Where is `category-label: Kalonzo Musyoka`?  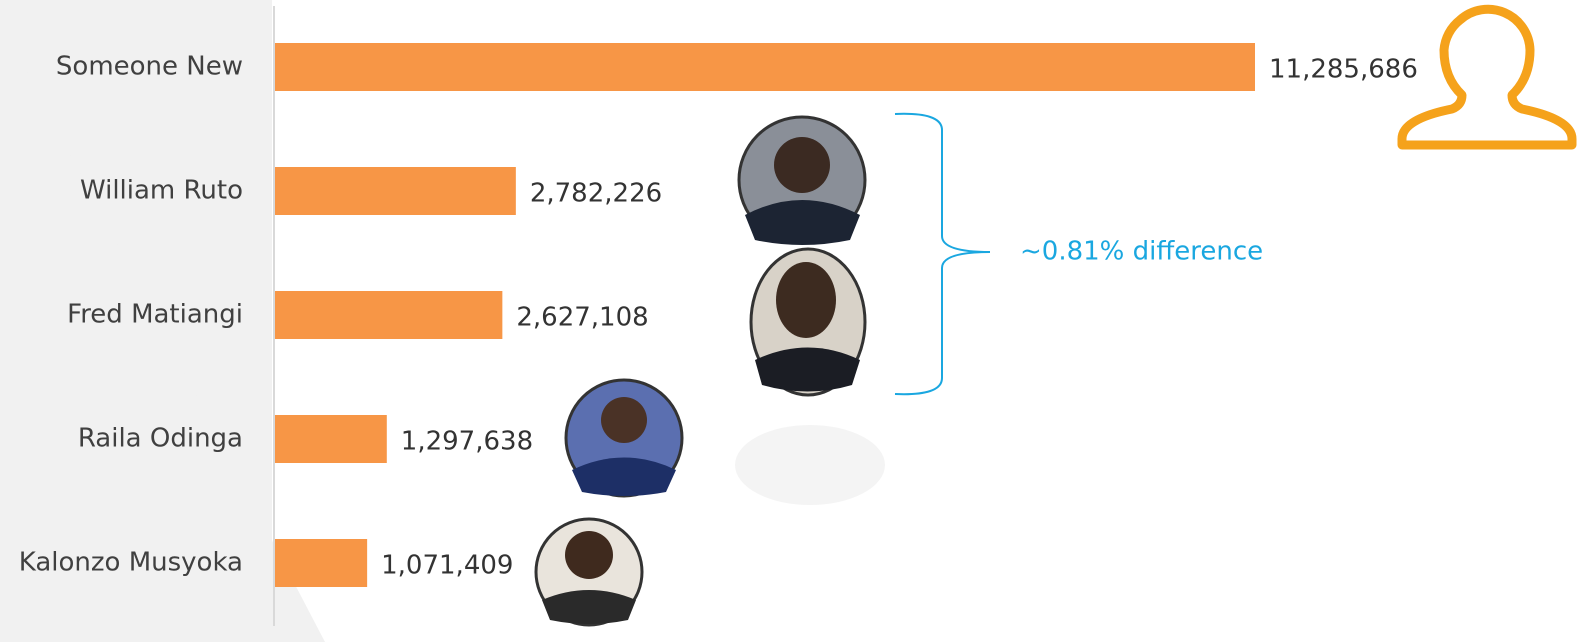 category-label: Kalonzo Musyoka is located at coordinates (131, 563).